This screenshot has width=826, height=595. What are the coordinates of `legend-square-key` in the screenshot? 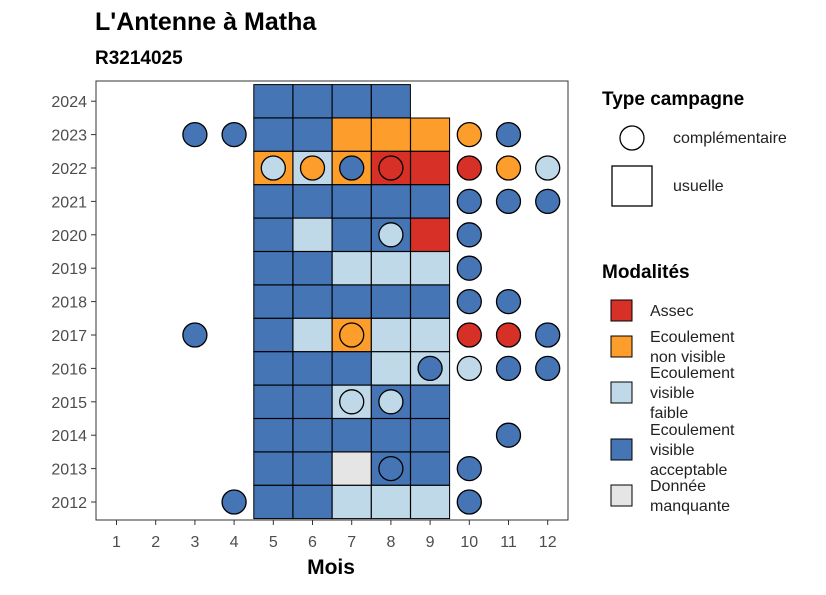 It's located at (632, 186).